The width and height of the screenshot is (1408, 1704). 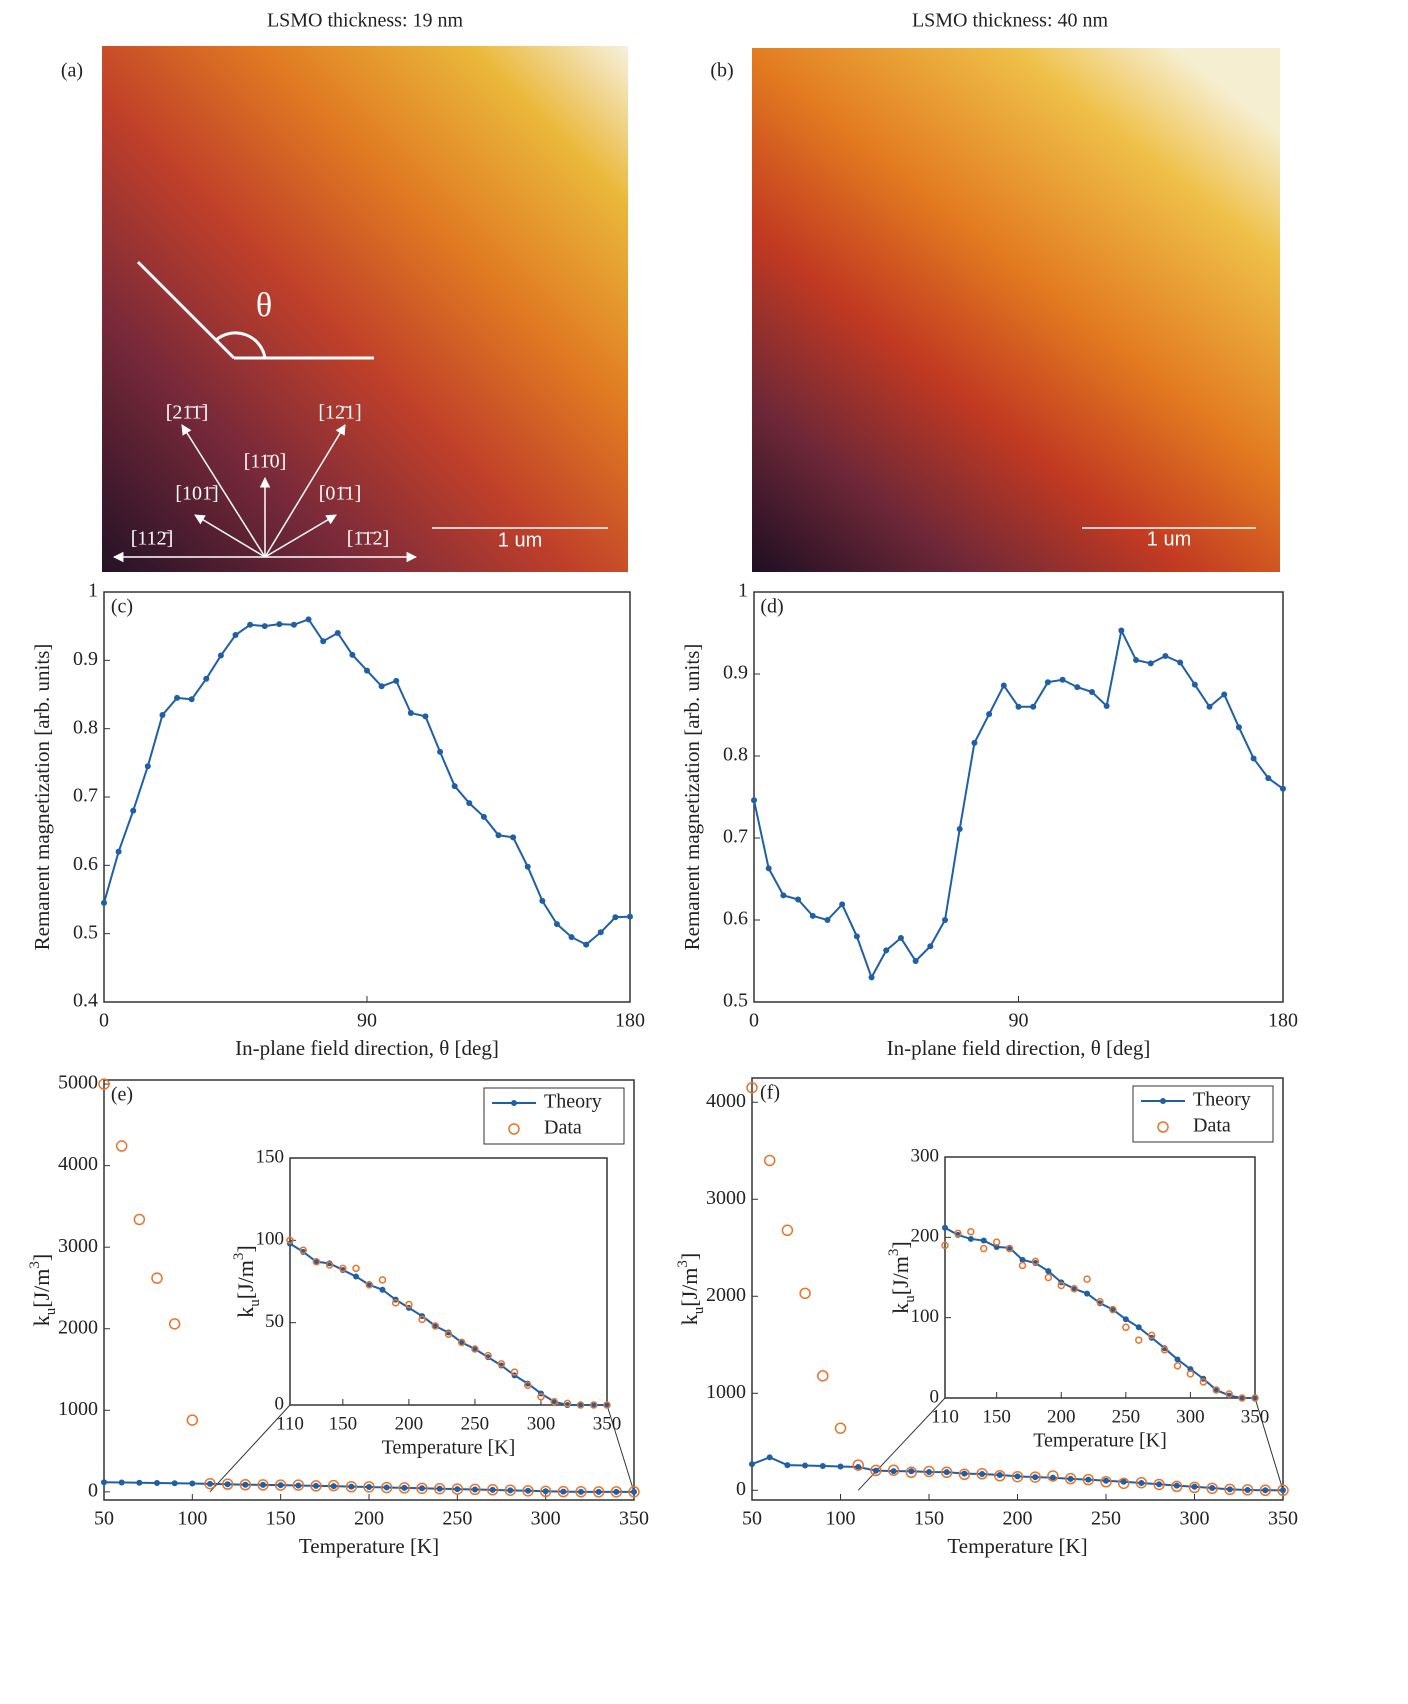 What do you see at coordinates (1019, 1021) in the screenshot?
I see `x-tick-label: 90` at bounding box center [1019, 1021].